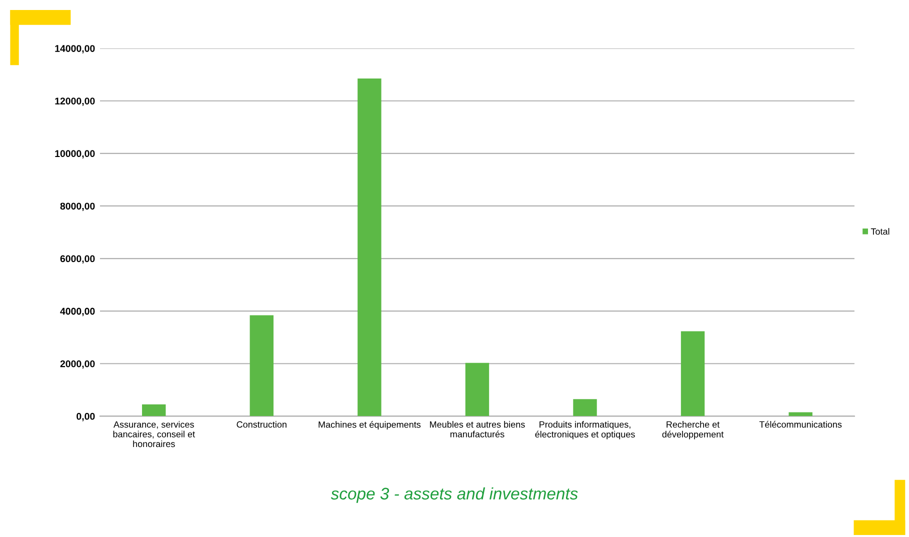  I want to click on x-tick-label: Produits informatiques, électroniques et optiques, so click(585, 430).